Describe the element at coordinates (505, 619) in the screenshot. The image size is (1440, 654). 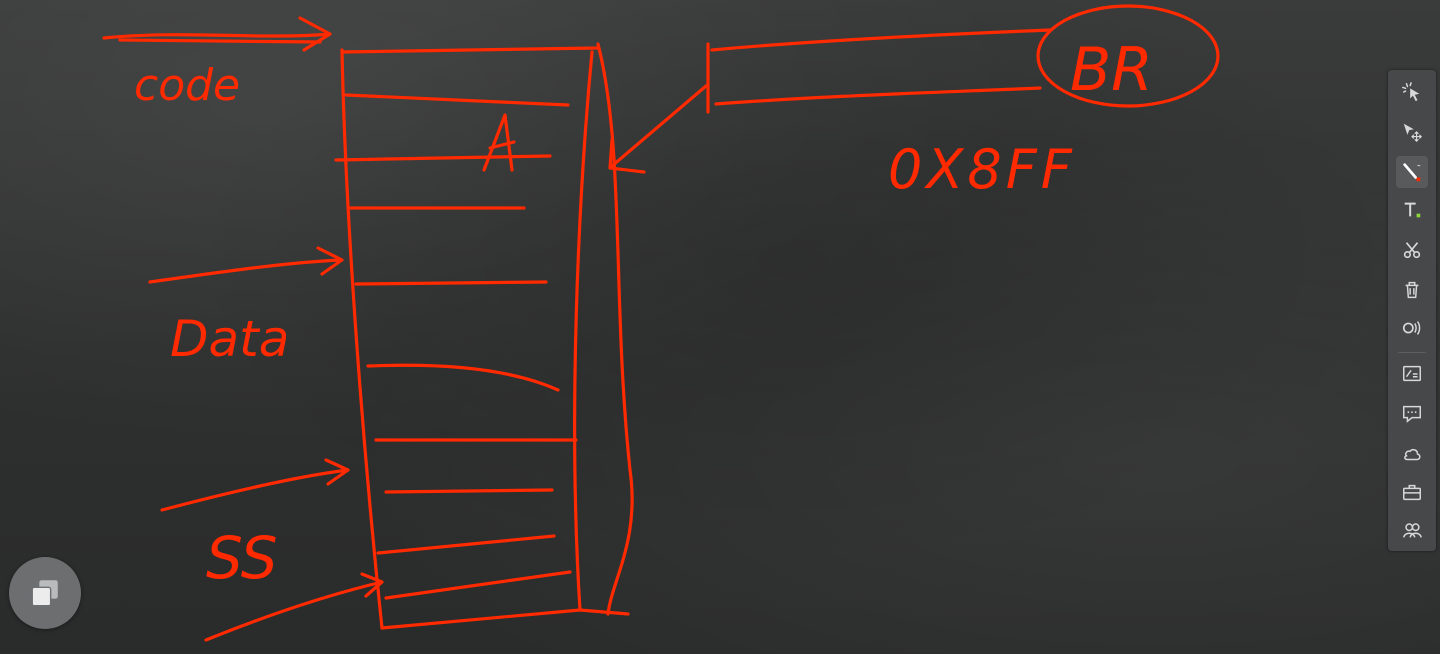
I see `memory-bottom-edge` at that location.